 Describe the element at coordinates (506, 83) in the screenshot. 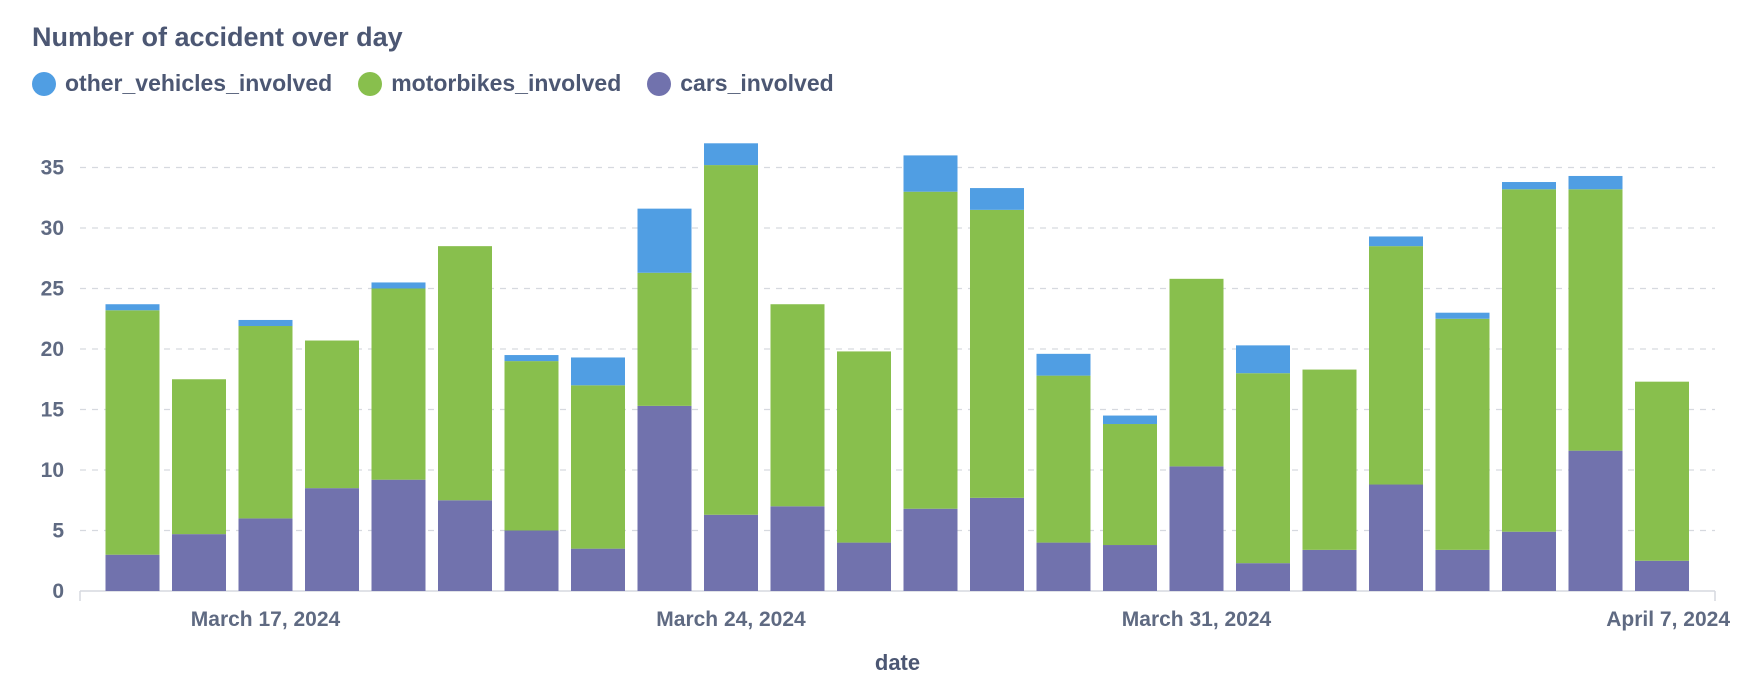

I see `legend-label: motorbikes_involved` at that location.